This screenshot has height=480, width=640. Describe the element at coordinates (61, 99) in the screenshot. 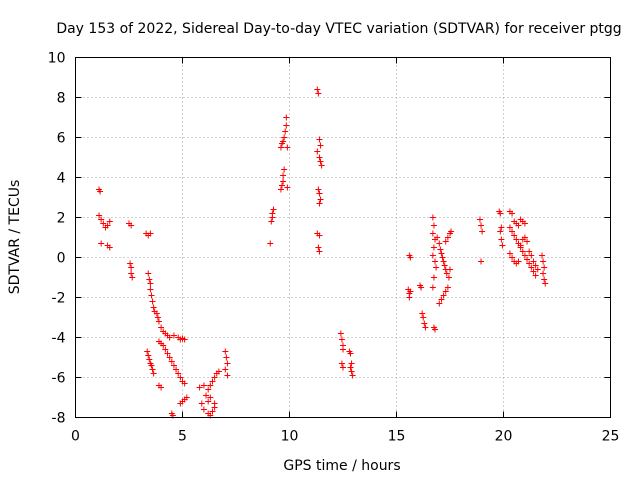

I see `y-tick-label: 8` at that location.